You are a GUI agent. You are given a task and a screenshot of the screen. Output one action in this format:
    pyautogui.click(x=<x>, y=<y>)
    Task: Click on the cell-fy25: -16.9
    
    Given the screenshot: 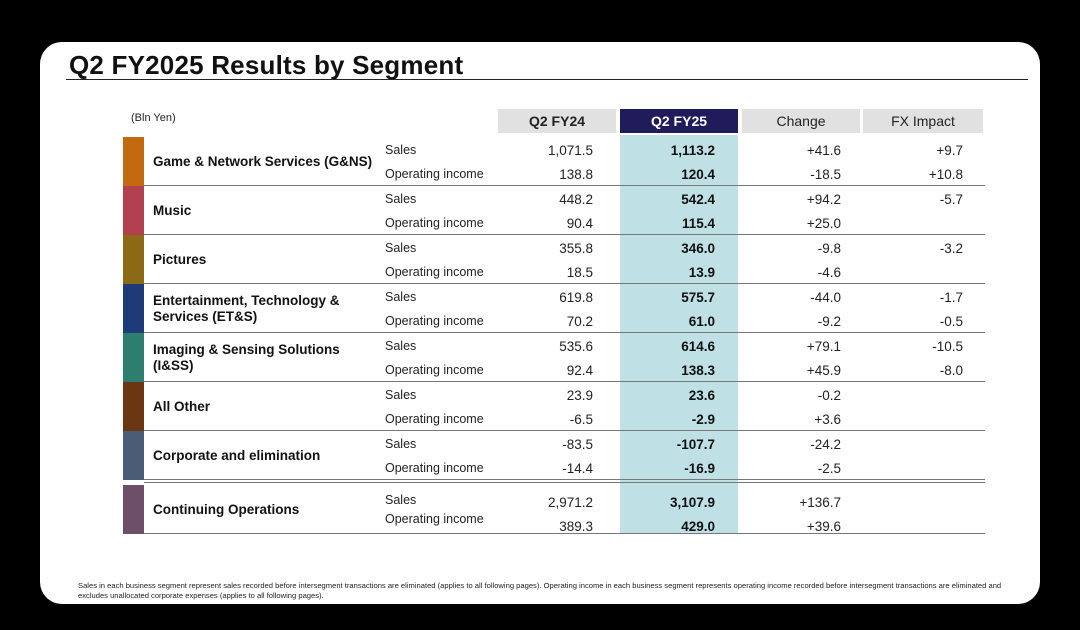 What is the action you would take?
    pyautogui.click(x=699, y=468)
    